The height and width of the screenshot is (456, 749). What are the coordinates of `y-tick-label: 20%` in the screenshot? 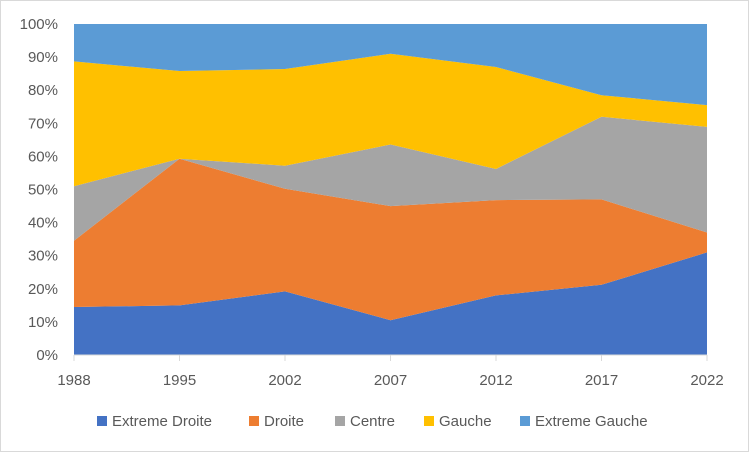 It's located at (43, 289).